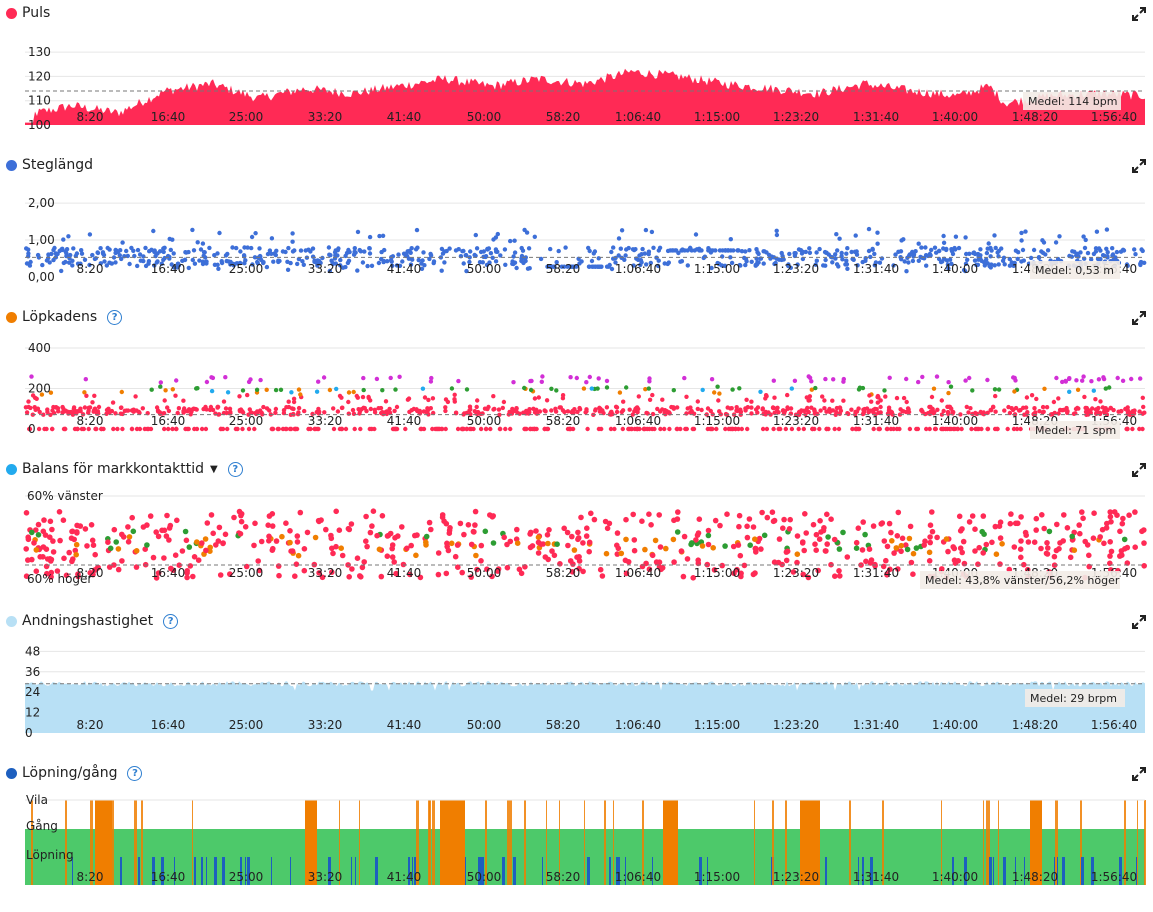 The image size is (1153, 912). Describe the element at coordinates (90, 269) in the screenshot. I see `x-tick-label: 8:20` at that location.